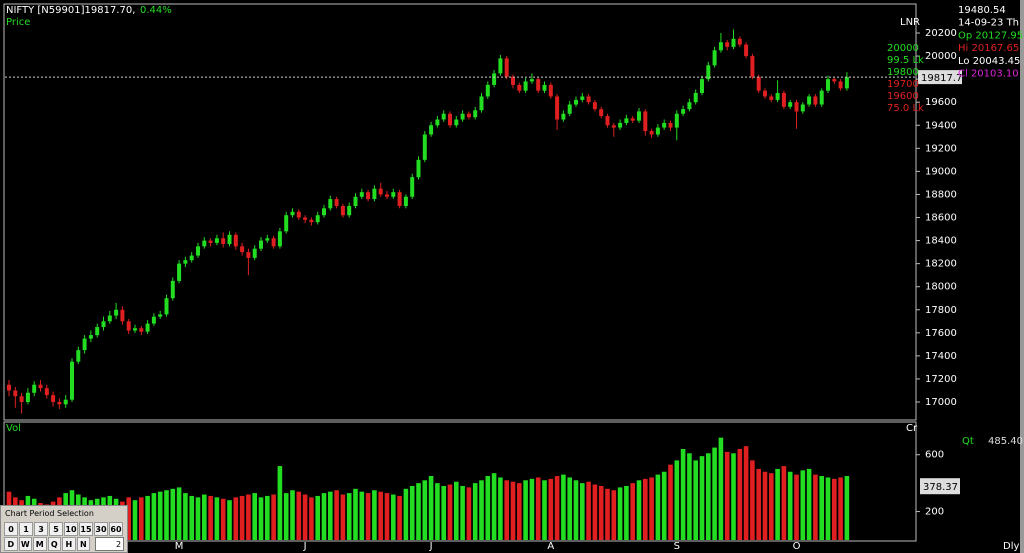  I want to click on period-button: 0, so click(11, 529).